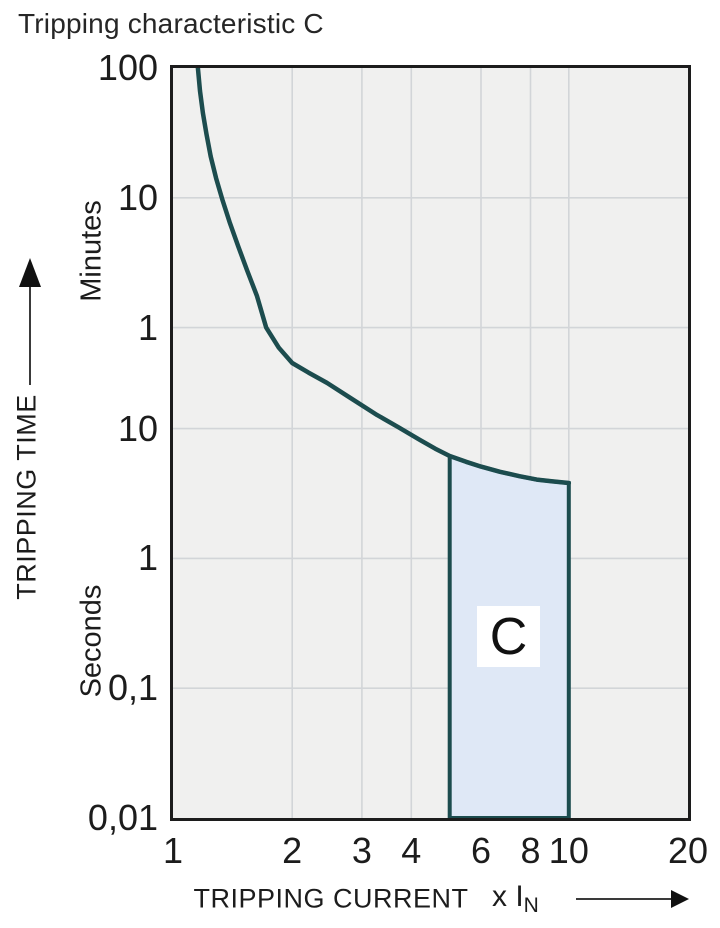  What do you see at coordinates (481, 850) in the screenshot?
I see `x-tick-label: 6` at bounding box center [481, 850].